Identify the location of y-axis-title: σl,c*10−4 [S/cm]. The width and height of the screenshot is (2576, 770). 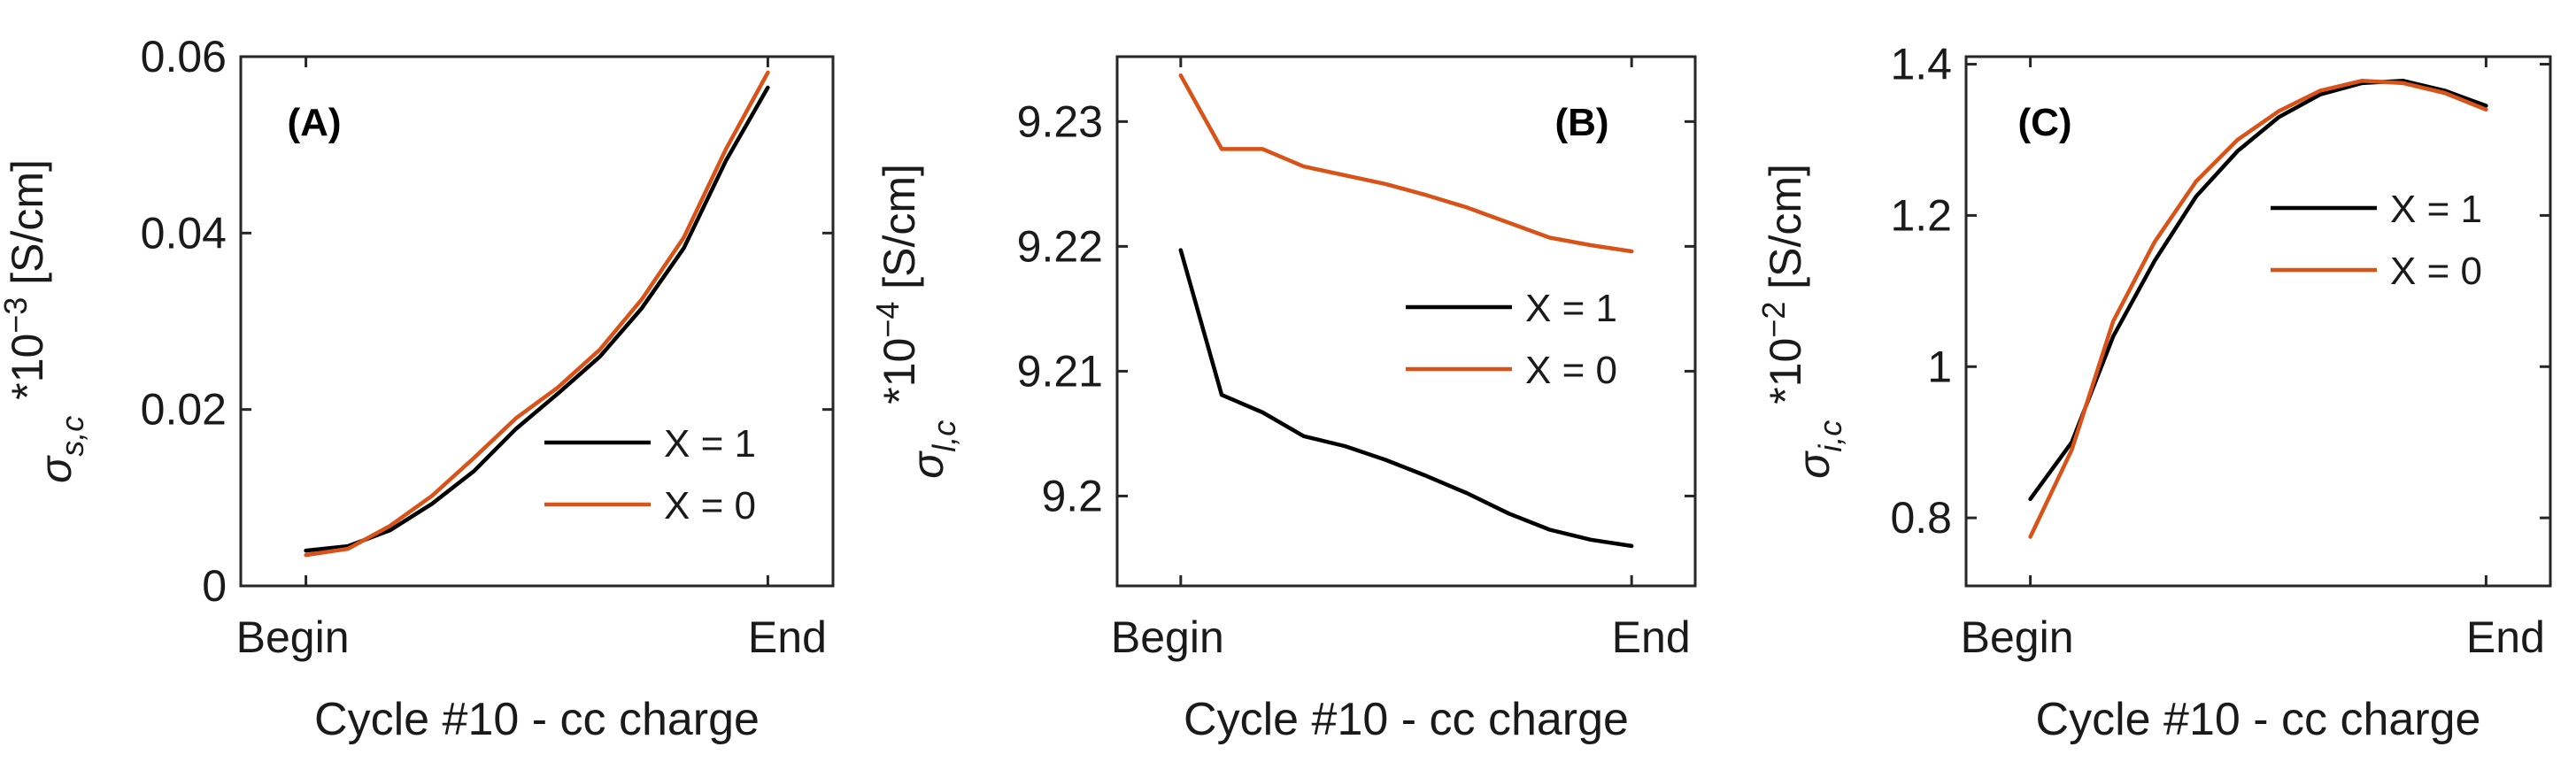
(915, 321).